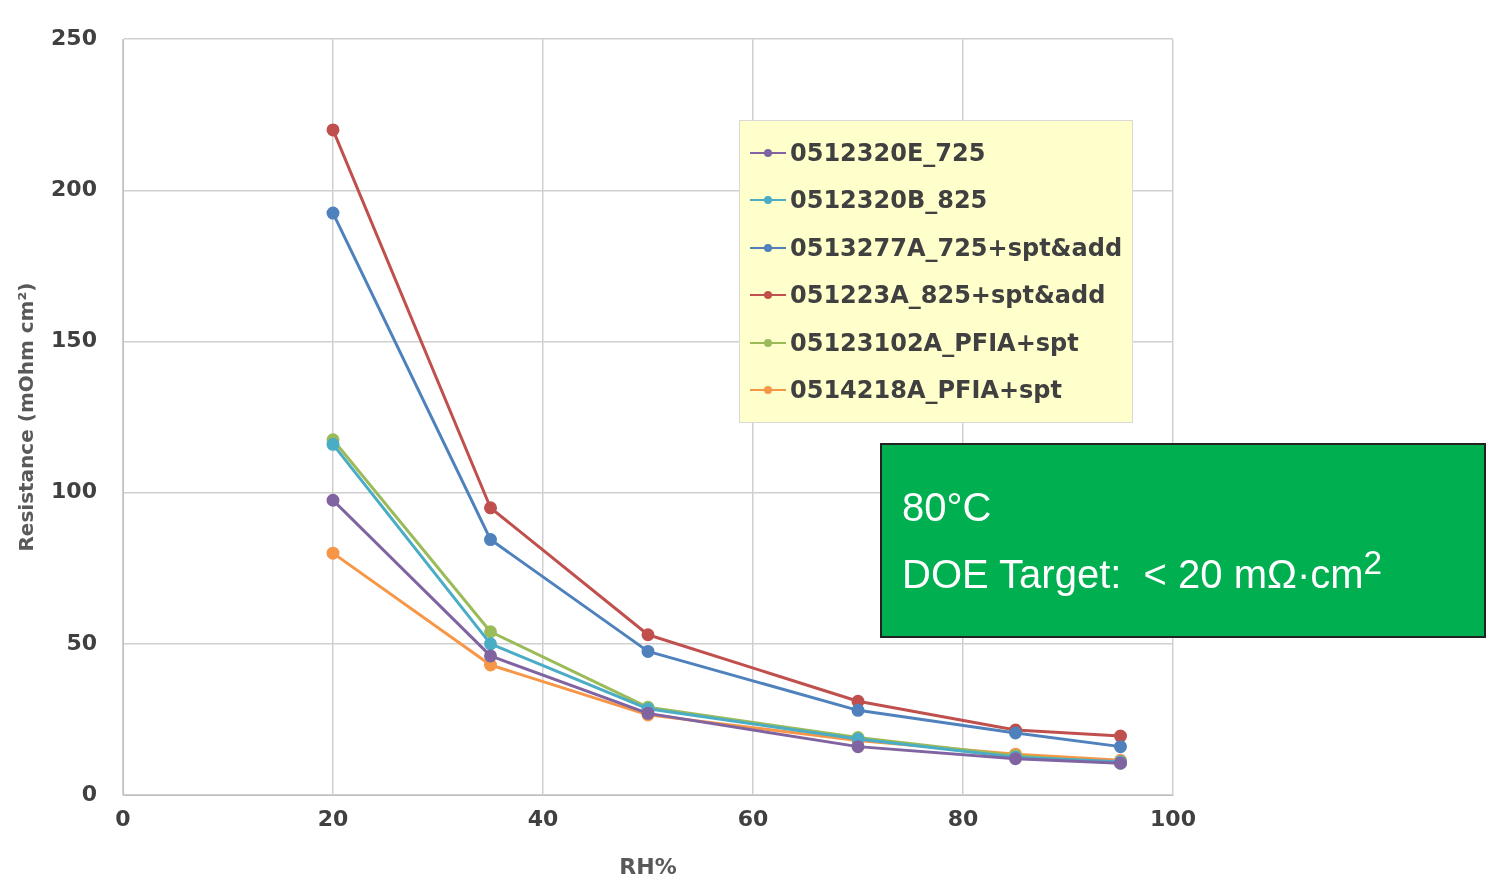 Image resolution: width=1490 pixels, height=889 pixels. What do you see at coordinates (1183, 540) in the screenshot?
I see `text-box: 80°C DOE Target: < 20 mΩ·cm$^{2}$` at bounding box center [1183, 540].